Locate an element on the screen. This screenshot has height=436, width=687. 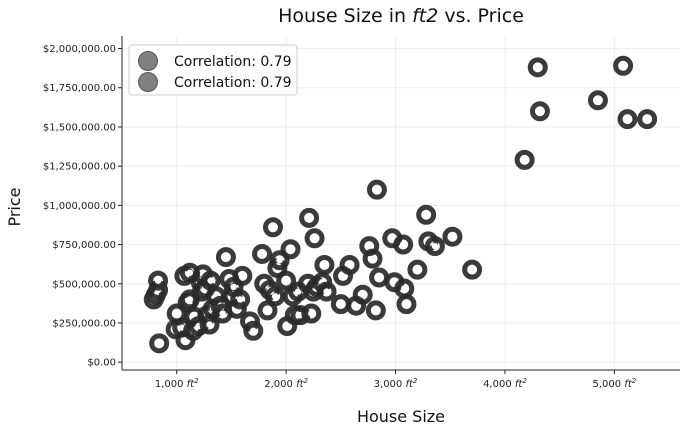
legend-label-2: Correlation: 0.79 is located at coordinates (233, 83).